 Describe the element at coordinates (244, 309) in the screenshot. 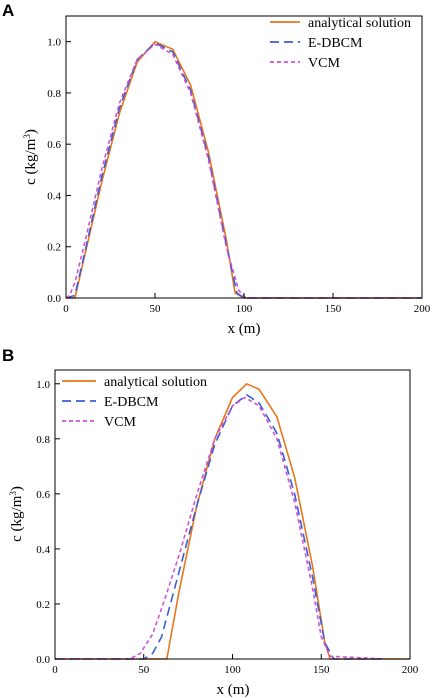

I see `panel-a-x-tick-label: 100` at that location.